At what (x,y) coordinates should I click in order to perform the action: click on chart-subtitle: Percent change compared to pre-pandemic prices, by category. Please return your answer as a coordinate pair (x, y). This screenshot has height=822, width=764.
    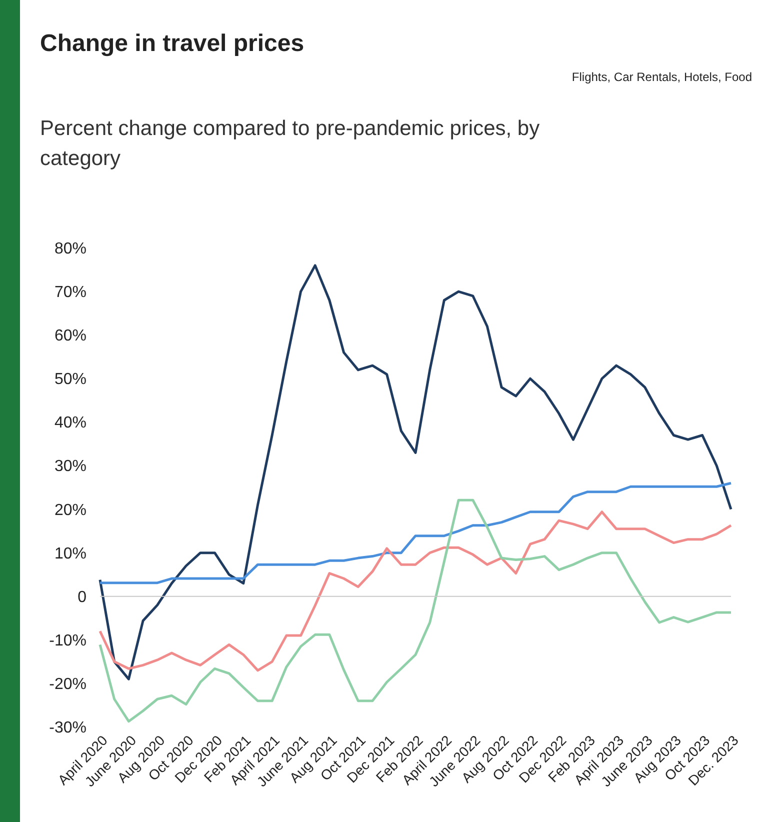
    Looking at the image, I should click on (290, 144).